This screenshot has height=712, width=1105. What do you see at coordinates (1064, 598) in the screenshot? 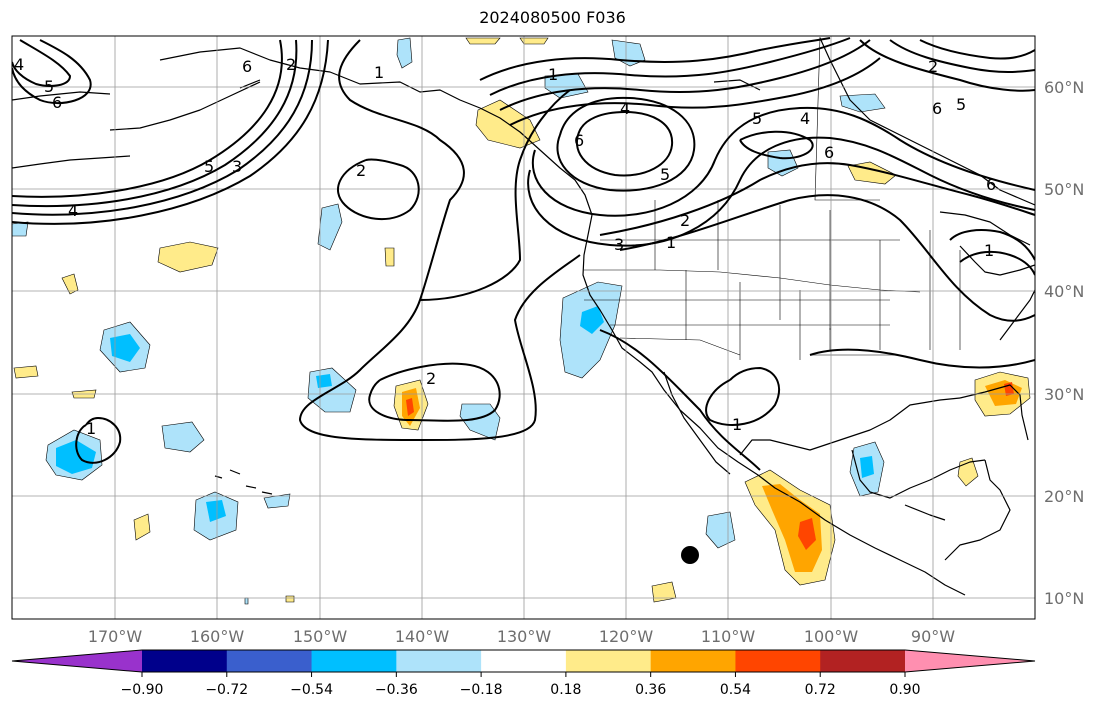
I see `lat-label-10n: 10°N` at bounding box center [1064, 598].